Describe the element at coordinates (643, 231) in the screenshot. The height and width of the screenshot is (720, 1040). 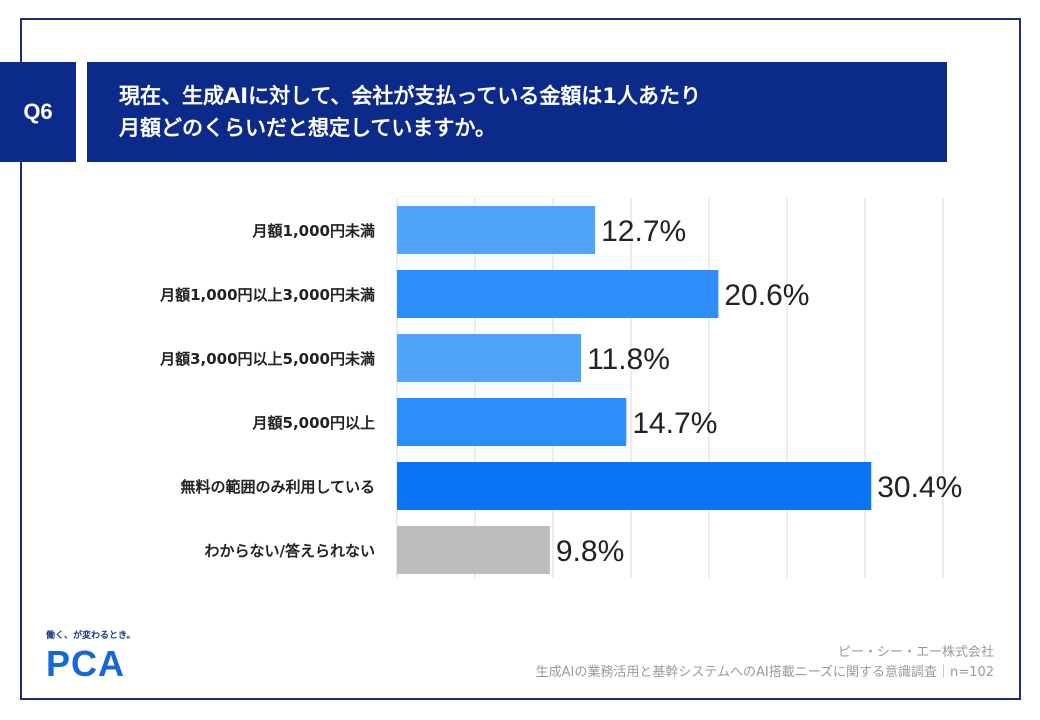
I see `value-label: 12.7%` at that location.